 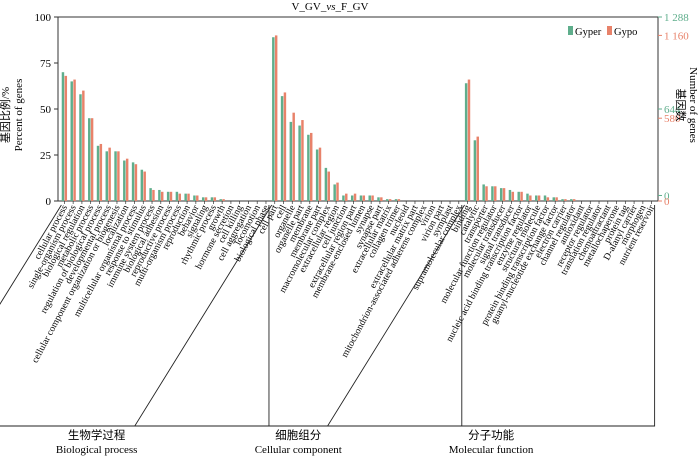 What do you see at coordinates (298, 450) in the screenshot?
I see `group-label-en: Cellular component` at bounding box center [298, 450].